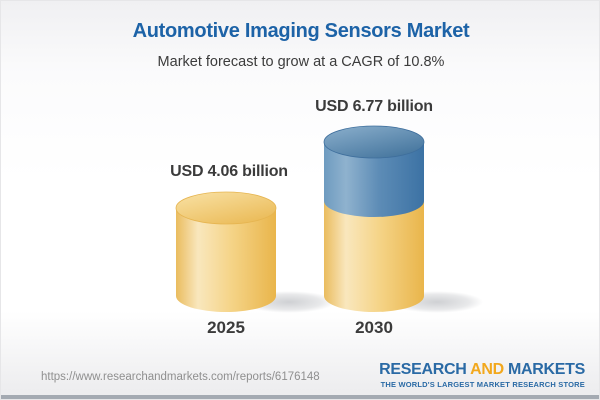 The image size is (600, 400). I want to click on brand-logo-wordmark: RESEARCH AND MARKETS, so click(482, 370).